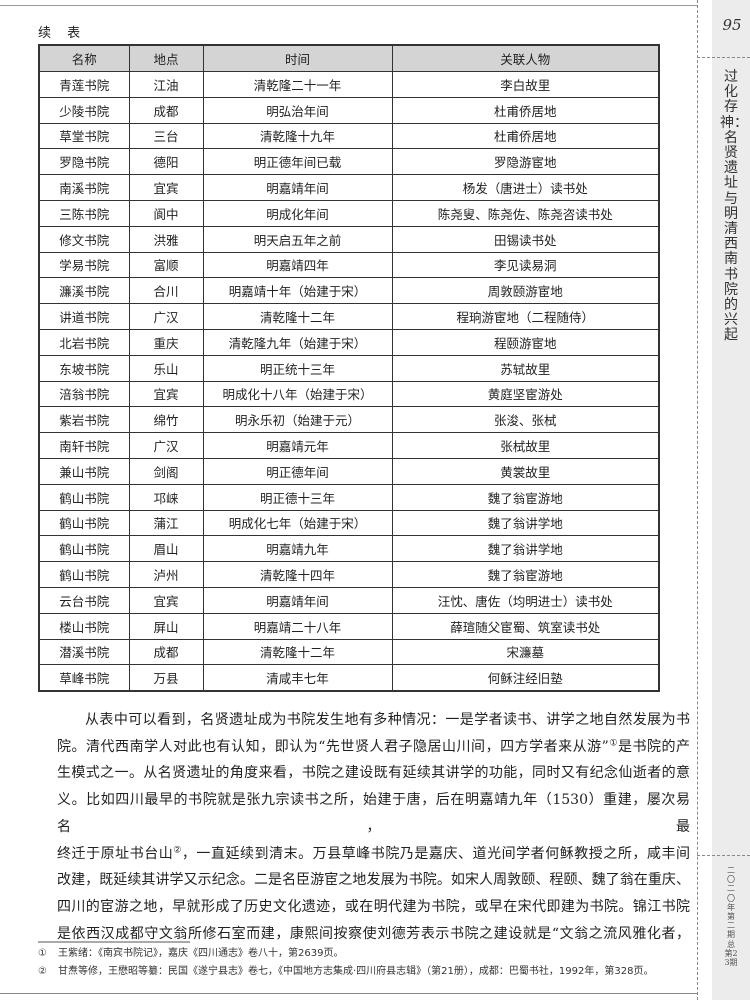 The image size is (750, 1000). I want to click on table-cell: 明天启五年之前, so click(297, 239).